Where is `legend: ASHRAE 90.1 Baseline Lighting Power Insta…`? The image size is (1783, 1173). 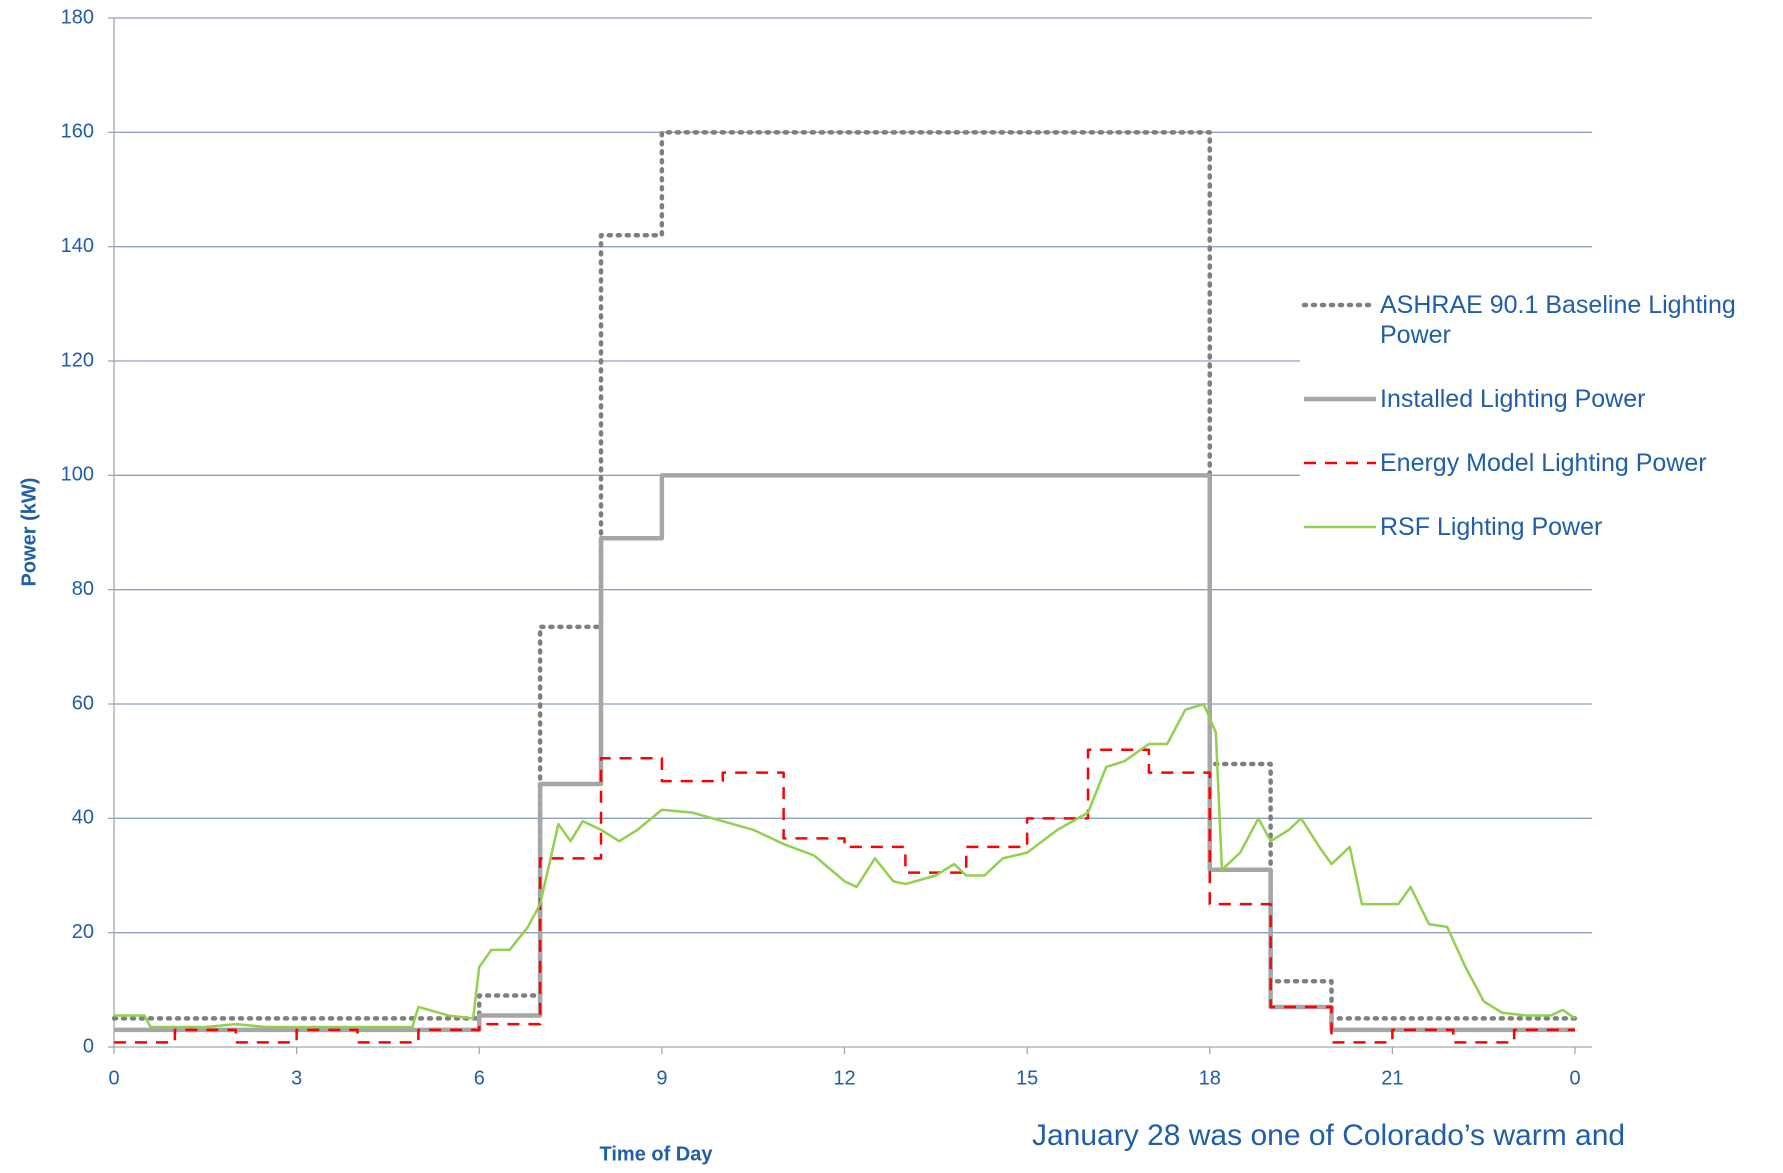 legend: ASHRAE 90.1 Baseline Lighting Power Insta… is located at coordinates (1537, 433).